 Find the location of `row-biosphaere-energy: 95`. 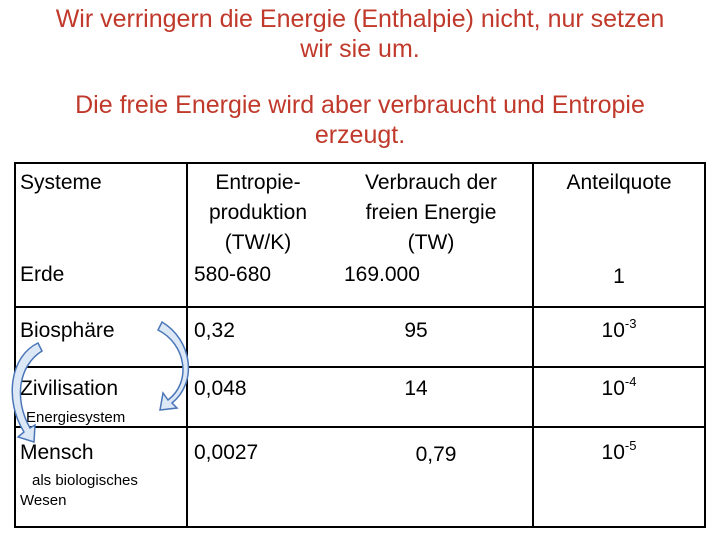

row-biosphaere-energy: 95 is located at coordinates (416, 330).